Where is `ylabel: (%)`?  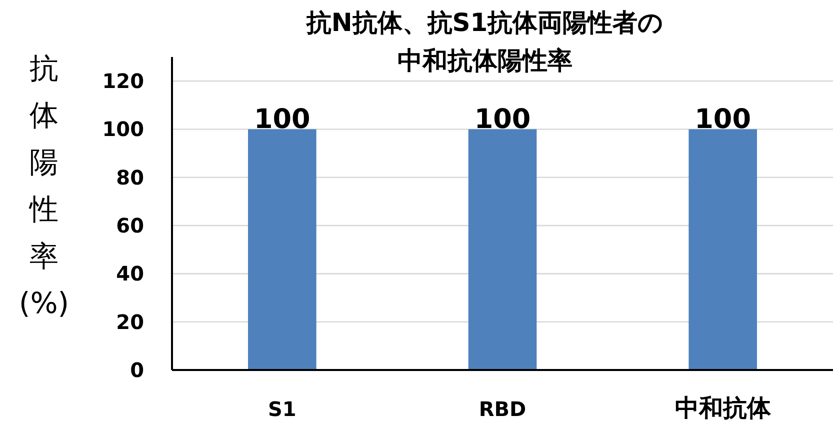
ylabel: (%) is located at coordinates (44, 303).